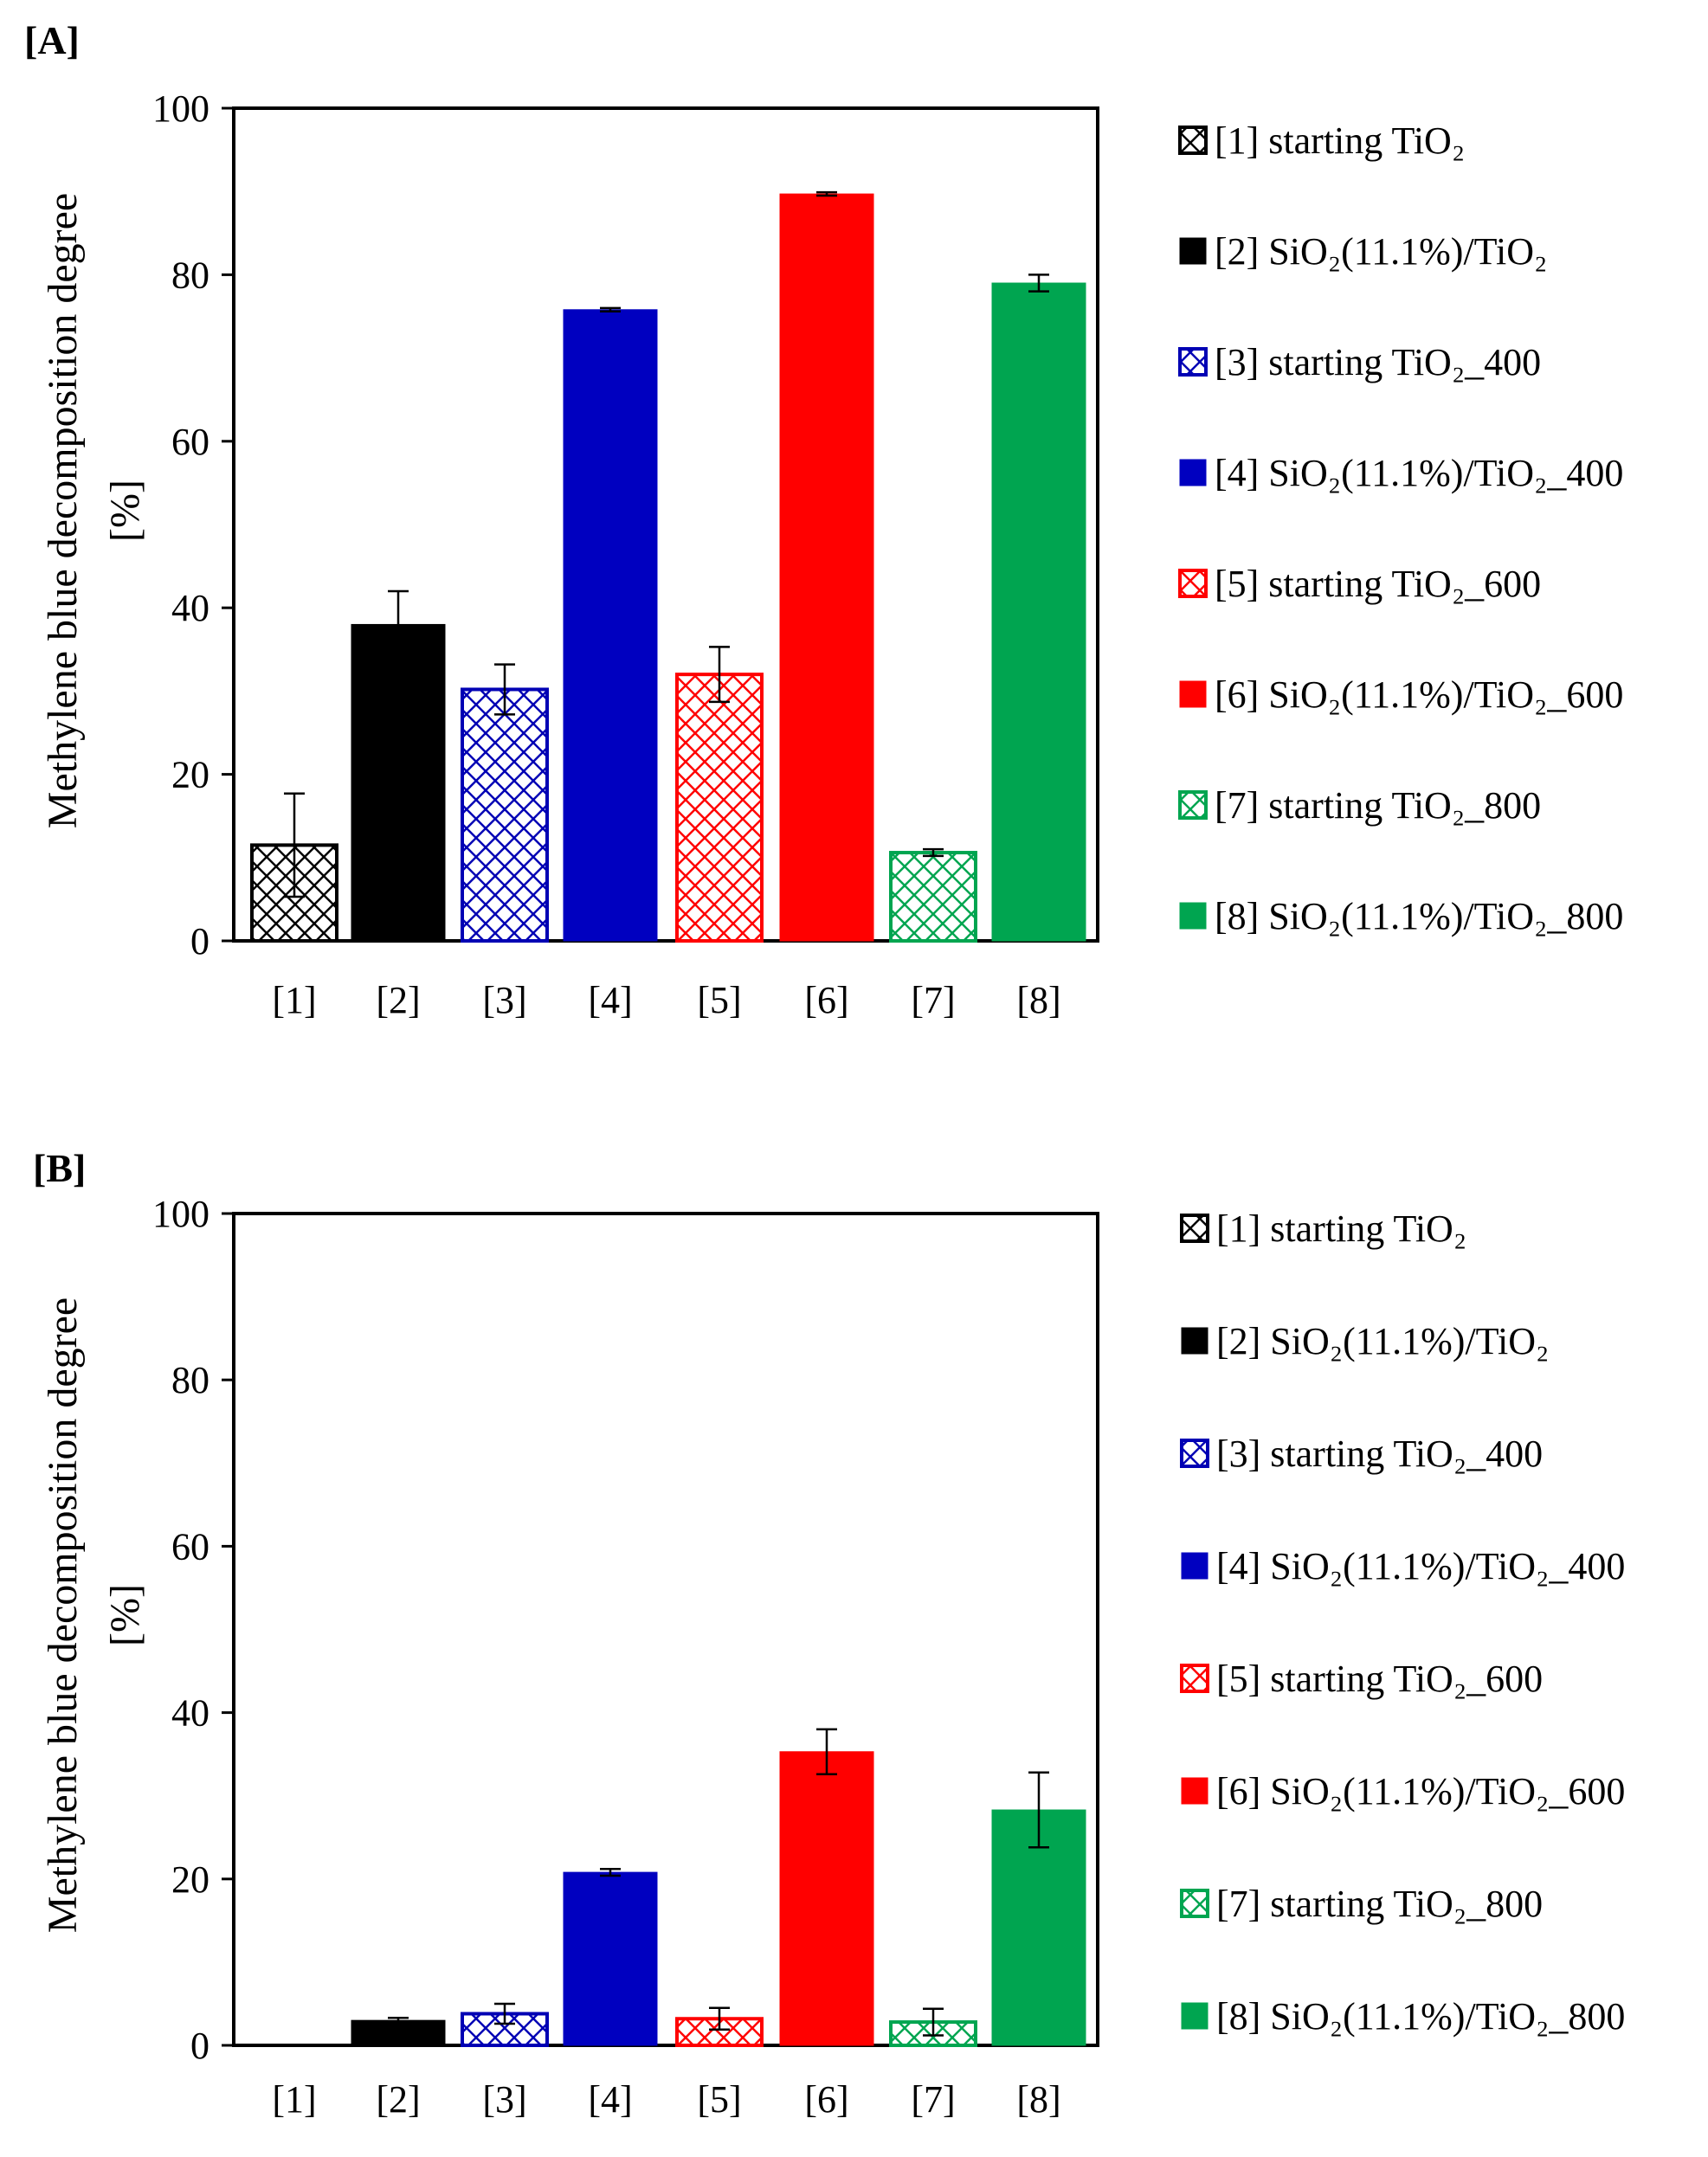 The height and width of the screenshot is (2157, 1708). Describe the element at coordinates (190, 1879) in the screenshot. I see `y-tick-label: 20` at that location.